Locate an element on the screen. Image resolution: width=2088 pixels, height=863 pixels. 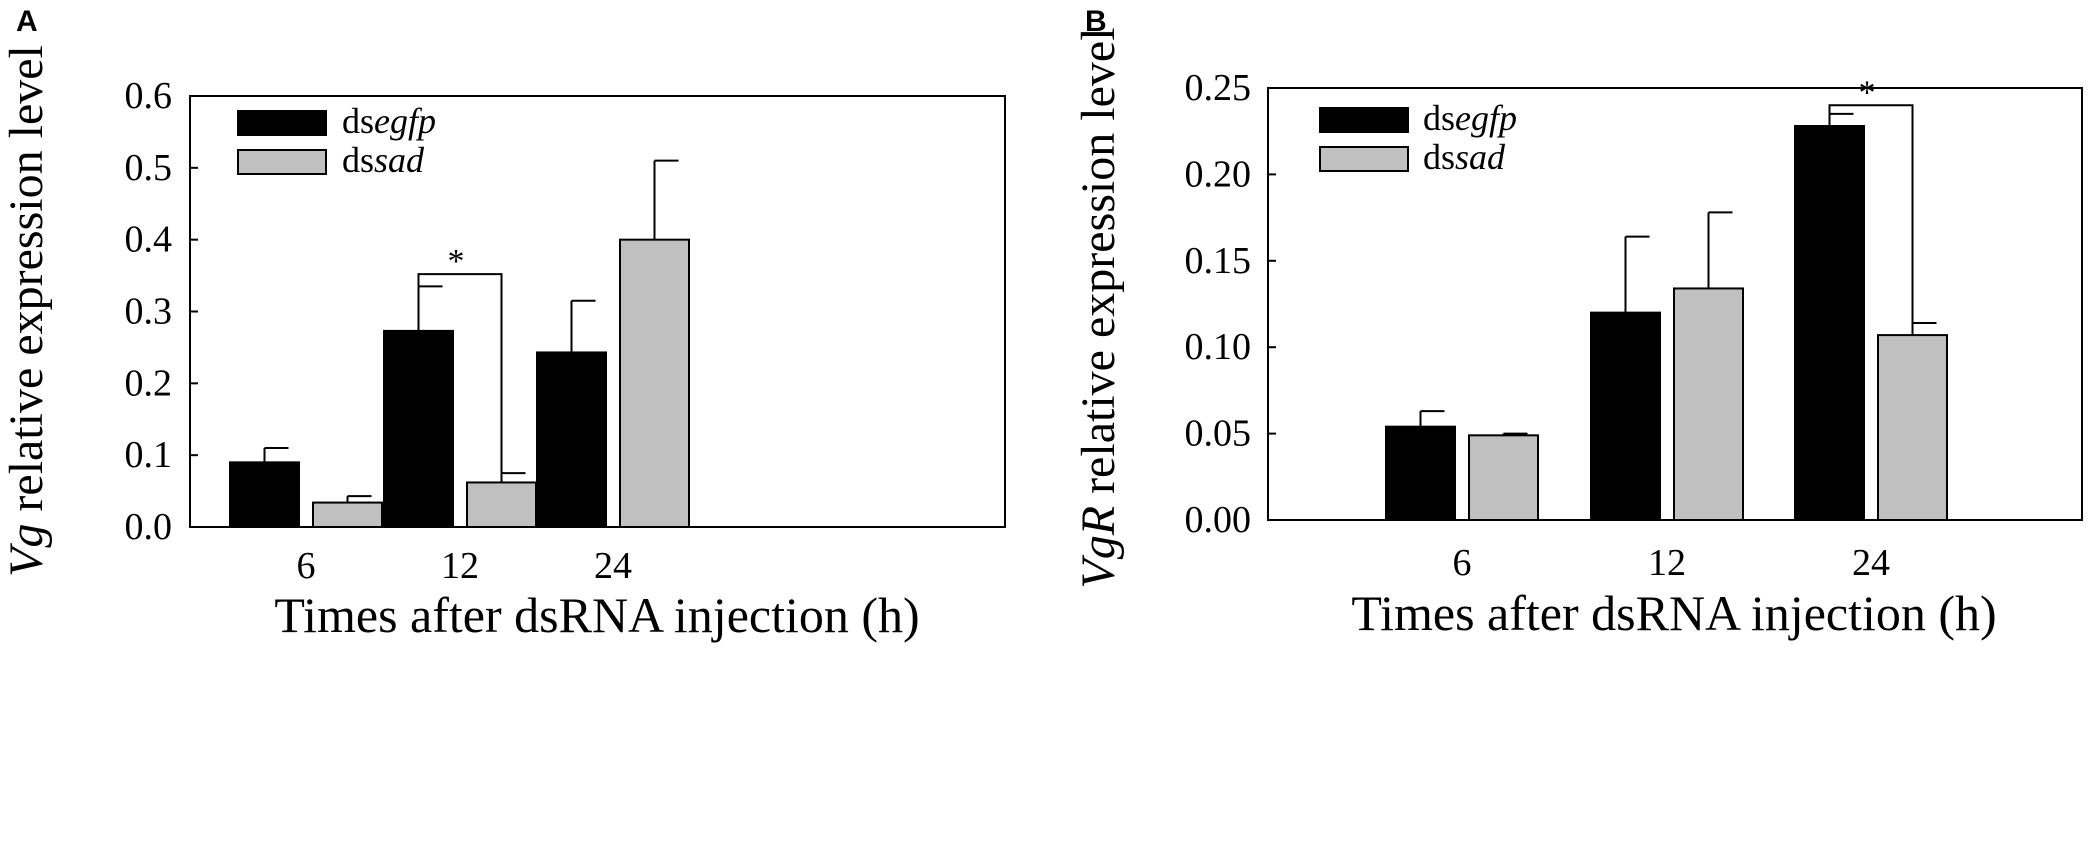
y-tick-label: 0.4 is located at coordinates (149, 240).